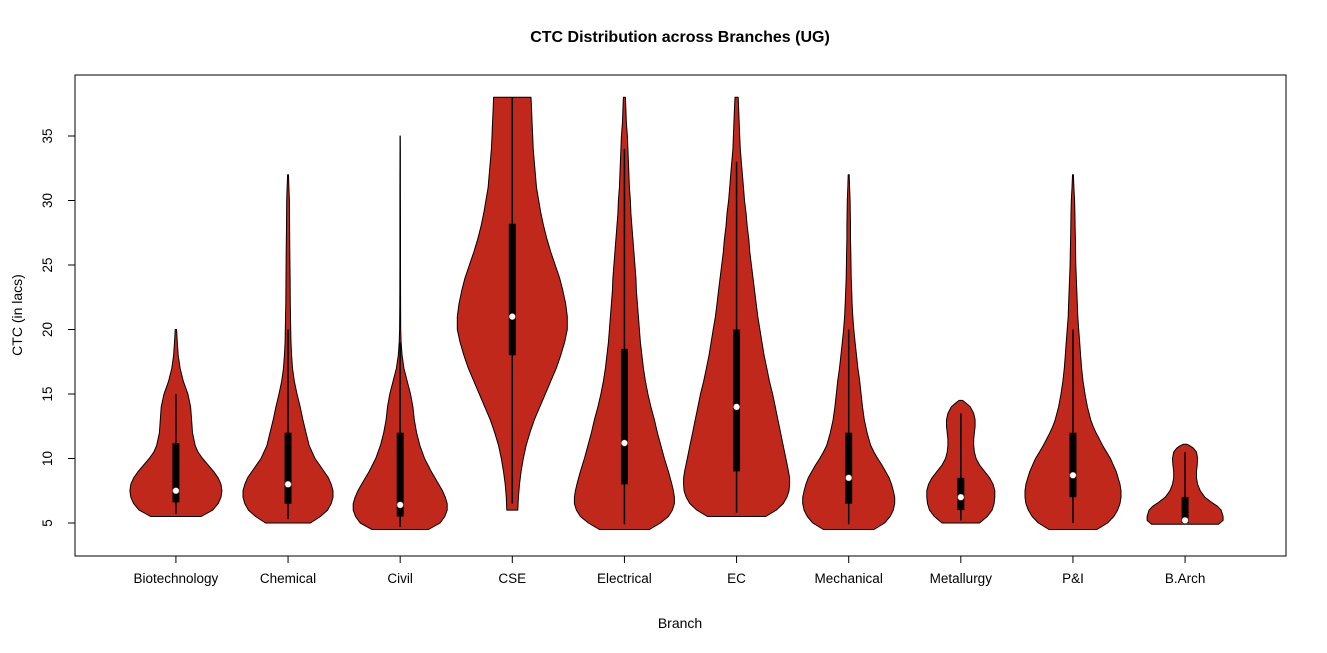  Describe the element at coordinates (737, 400) in the screenshot. I see `iqr-box-ec` at that location.